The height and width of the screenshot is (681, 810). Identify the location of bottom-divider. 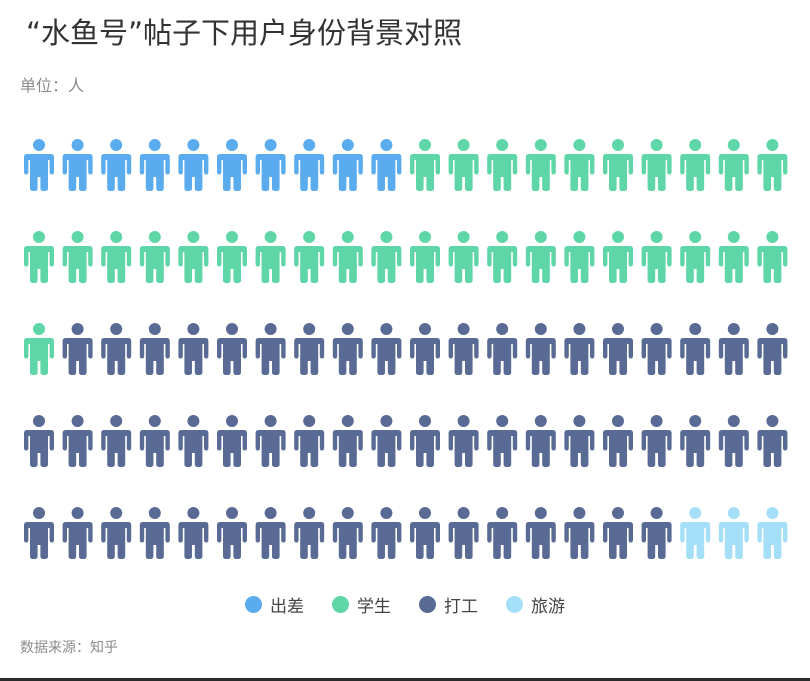
(405, 679).